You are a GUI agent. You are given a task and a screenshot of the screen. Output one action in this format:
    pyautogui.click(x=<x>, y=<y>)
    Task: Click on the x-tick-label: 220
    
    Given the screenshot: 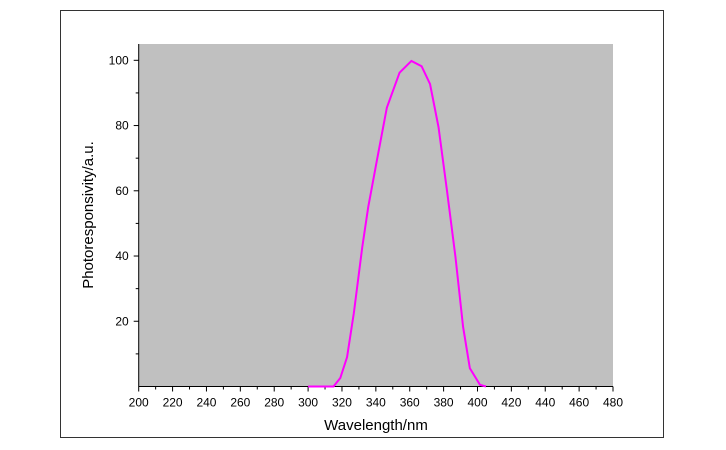 What is the action you would take?
    pyautogui.click(x=173, y=403)
    